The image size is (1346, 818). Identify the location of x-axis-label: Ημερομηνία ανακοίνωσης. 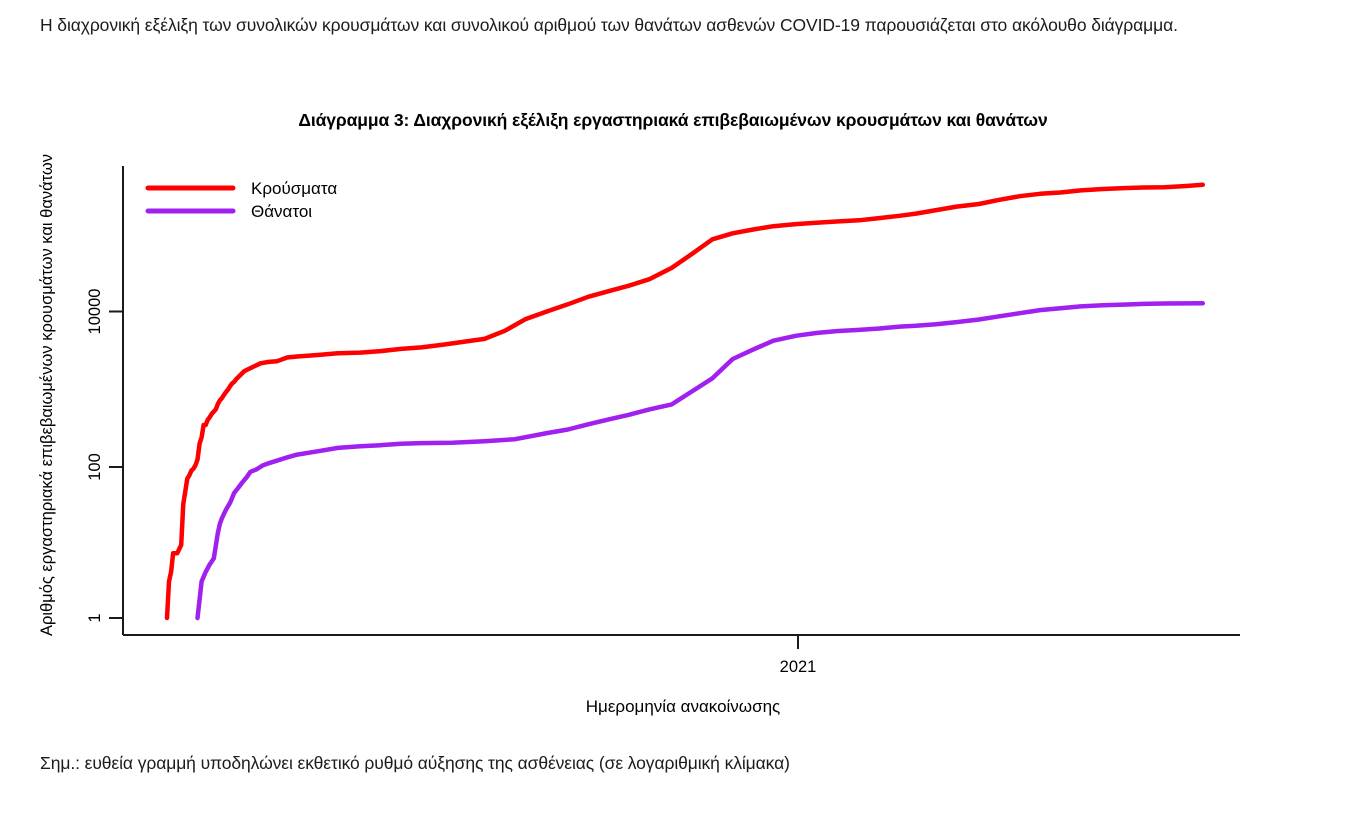
(683, 706).